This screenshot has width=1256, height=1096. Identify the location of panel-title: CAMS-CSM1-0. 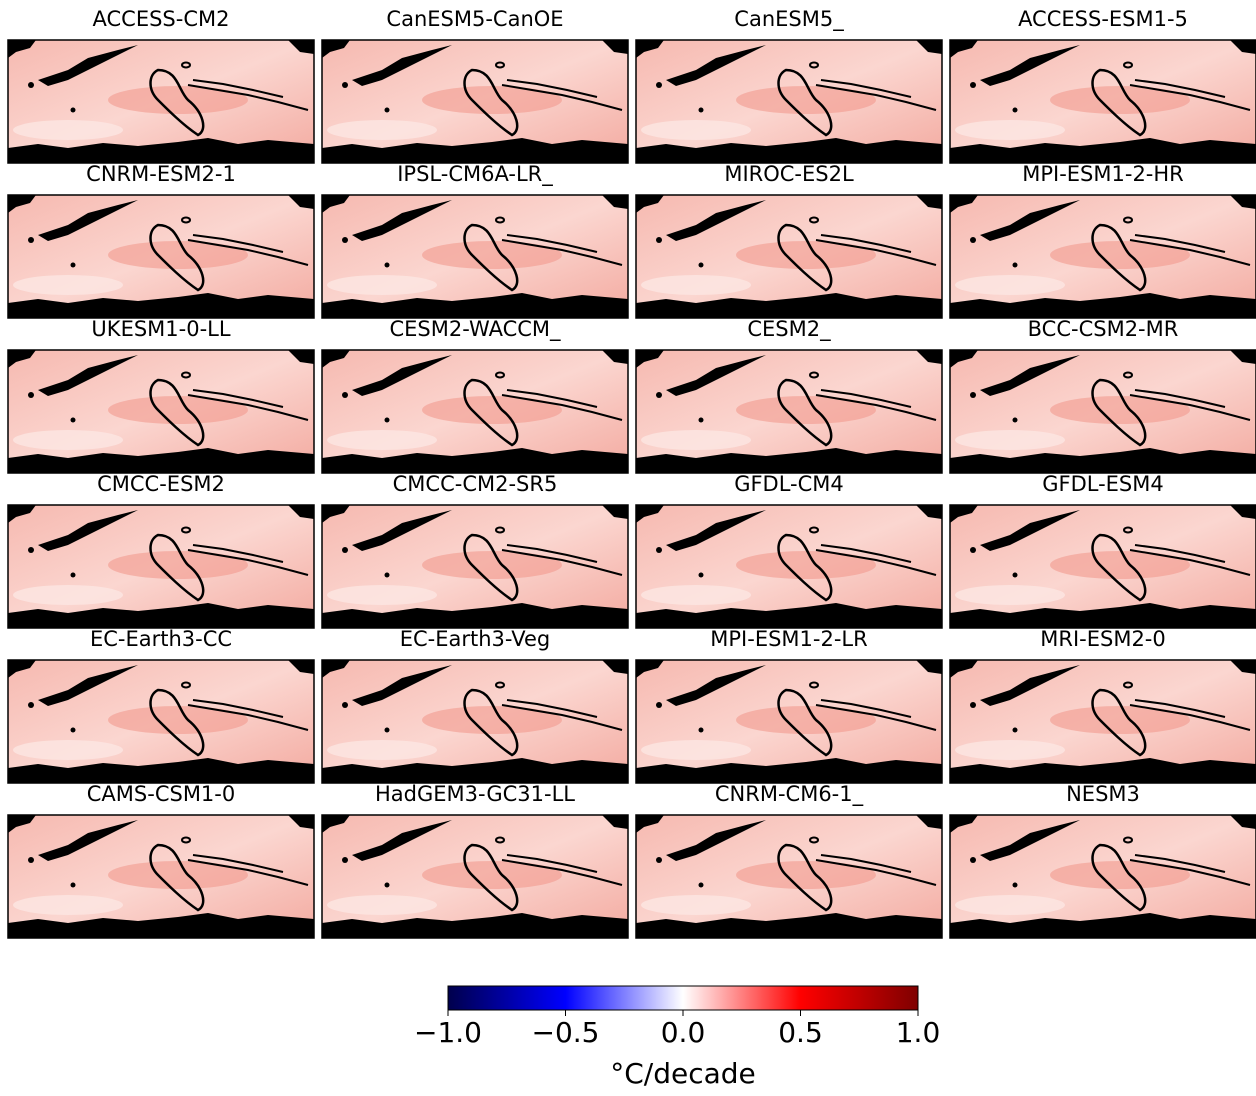
(161, 794).